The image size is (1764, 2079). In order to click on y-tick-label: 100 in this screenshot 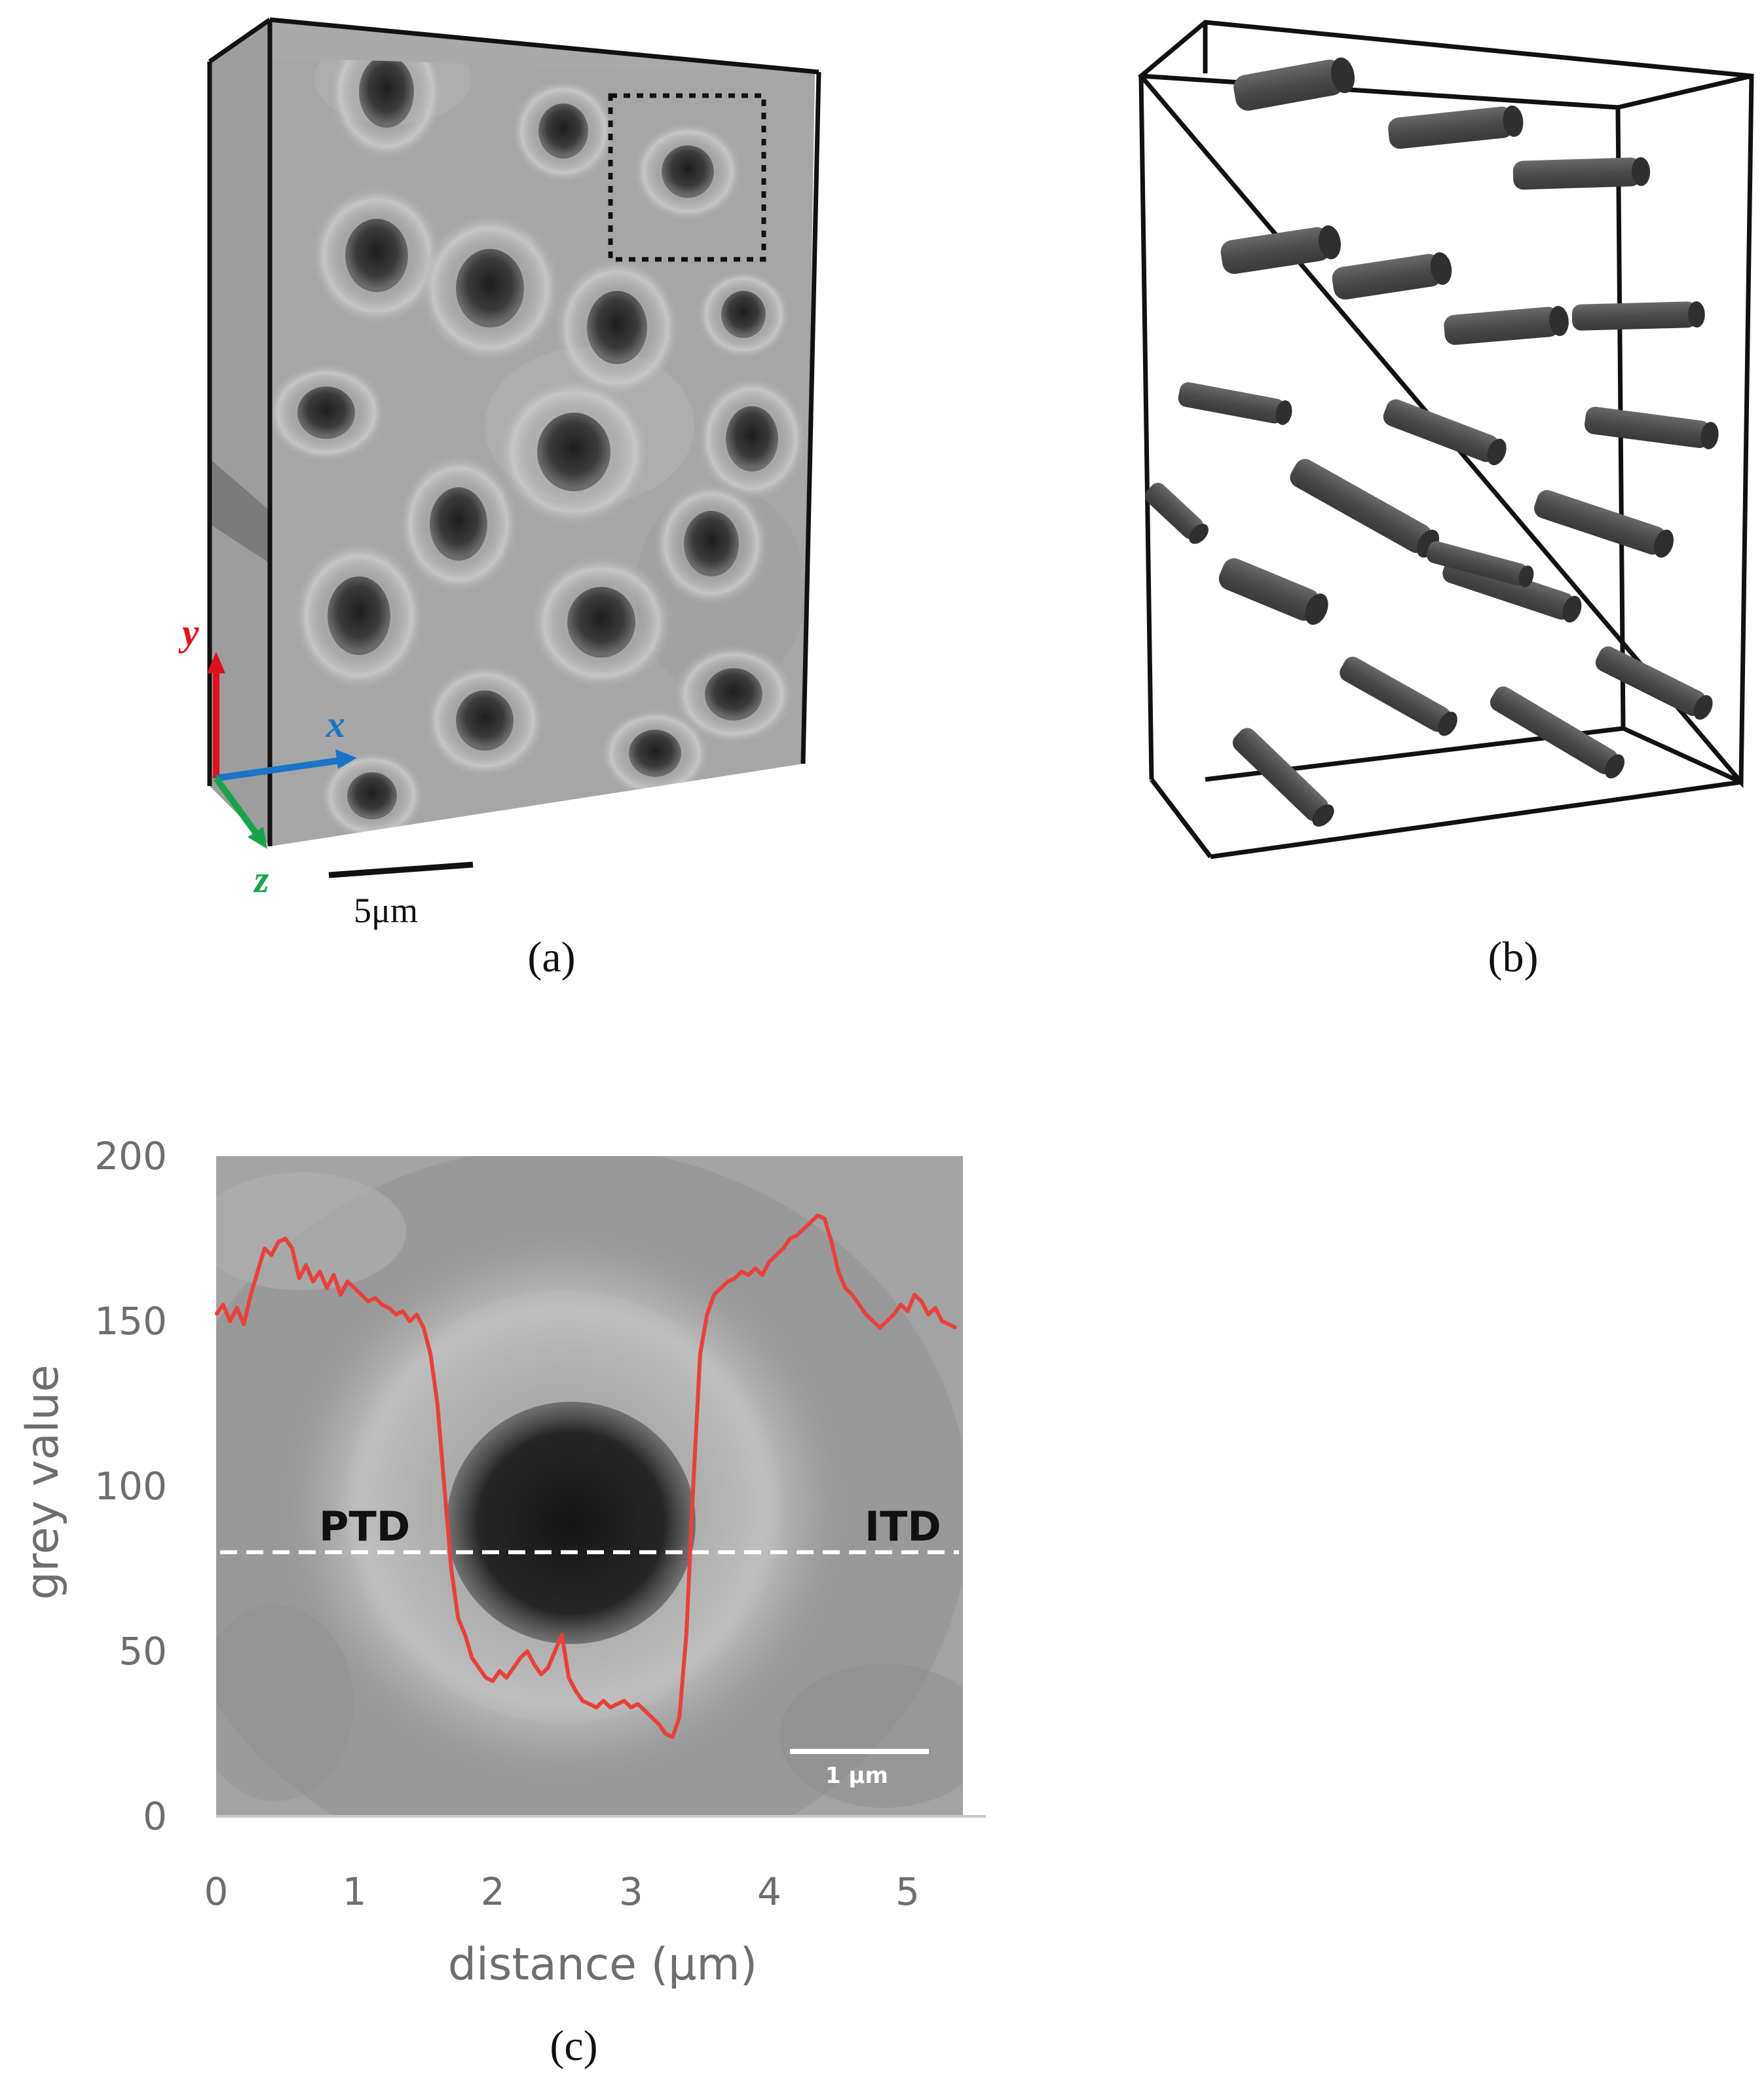, I will do `click(130, 1486)`.